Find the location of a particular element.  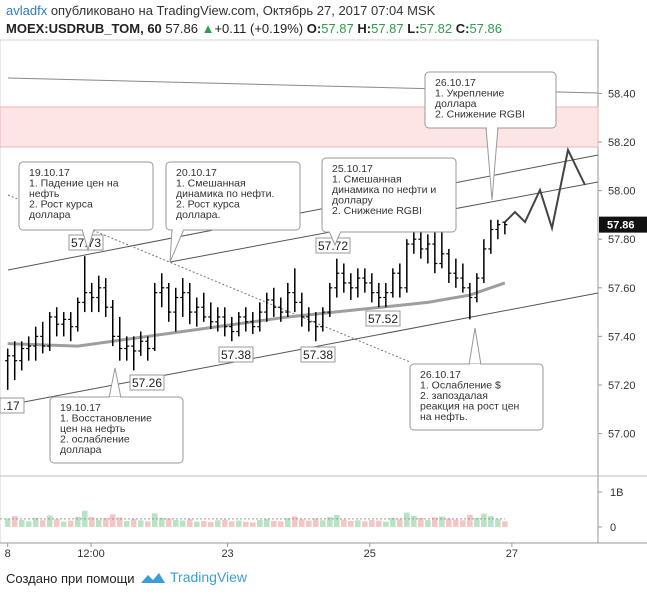

l-label: L: is located at coordinates (413, 28).